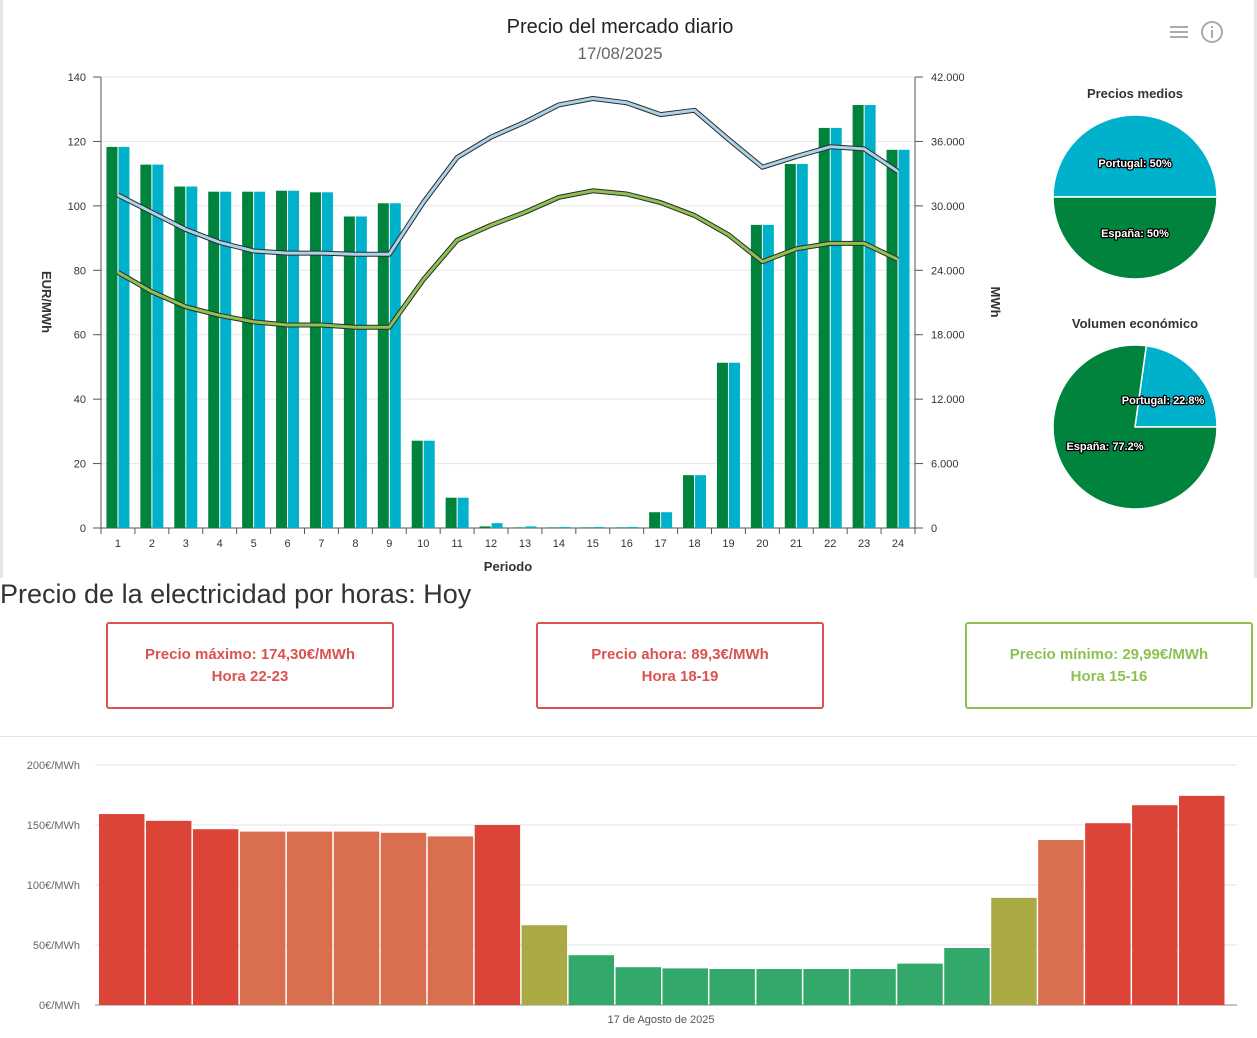  I want to click on economic-volume-title: Volumen económico, so click(1135, 323).